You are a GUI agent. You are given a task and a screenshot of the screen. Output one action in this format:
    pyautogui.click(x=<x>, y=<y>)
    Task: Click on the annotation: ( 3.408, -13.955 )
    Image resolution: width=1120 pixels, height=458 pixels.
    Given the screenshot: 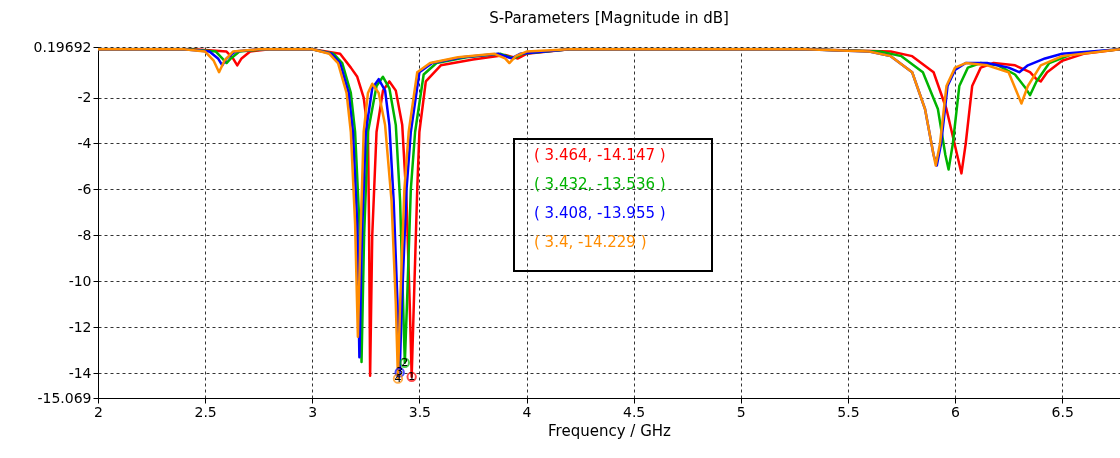 What is the action you would take?
    pyautogui.click(x=600, y=213)
    